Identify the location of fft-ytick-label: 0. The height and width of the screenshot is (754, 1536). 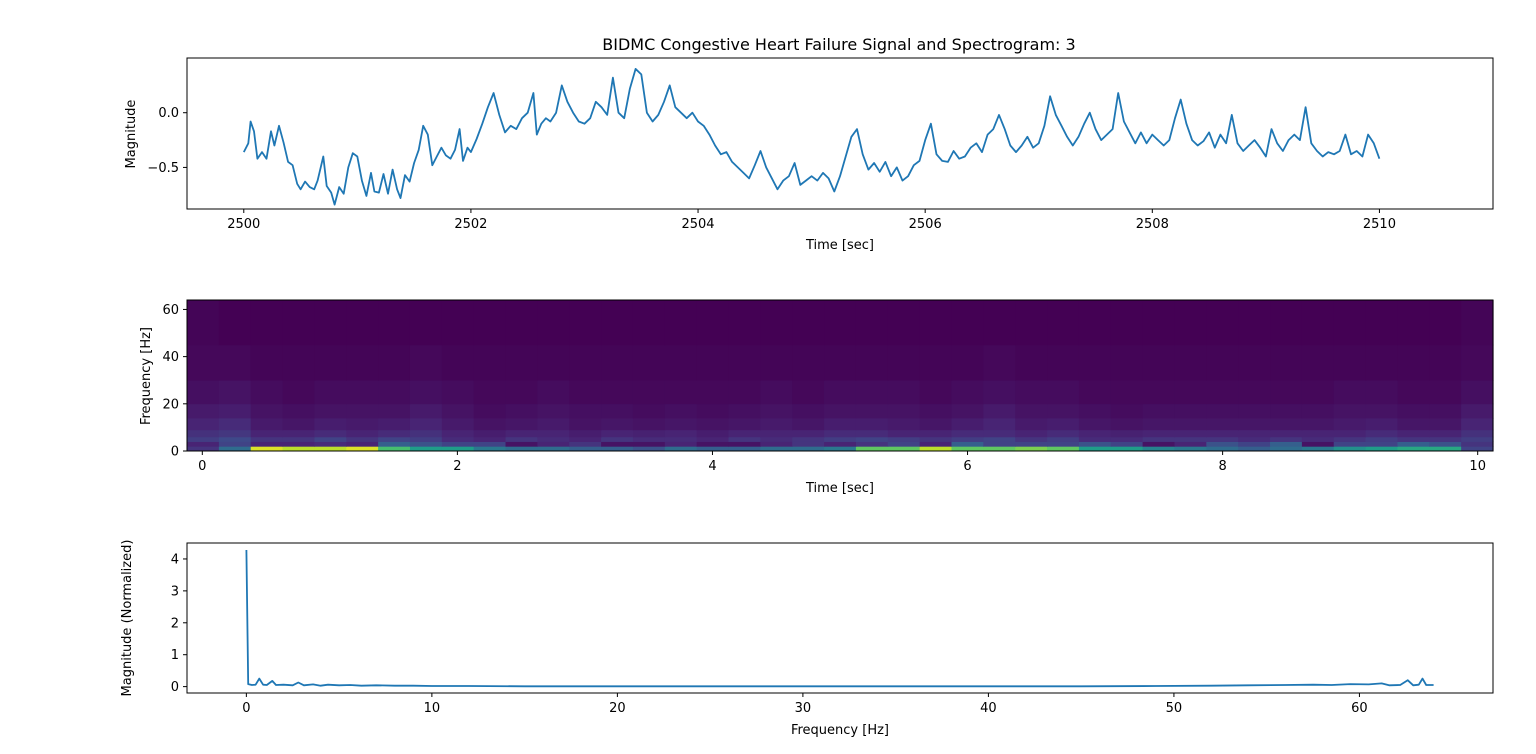
(175, 687).